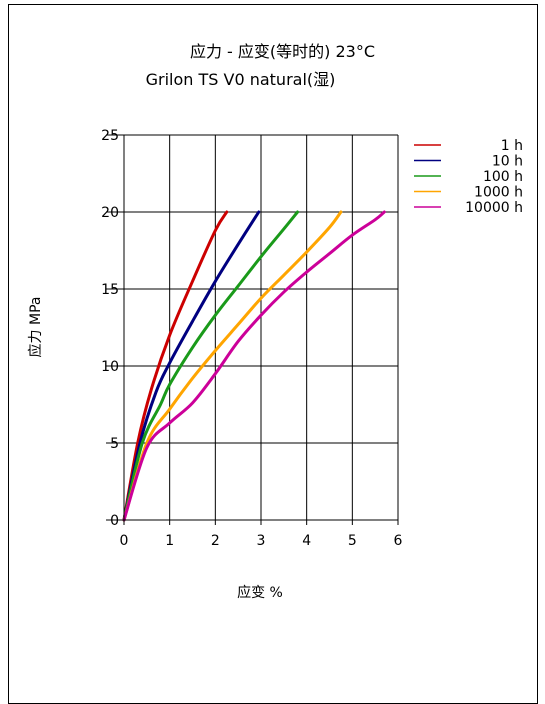  What do you see at coordinates (260, 592) in the screenshot?
I see `x-axis-label: 应变 %` at bounding box center [260, 592].